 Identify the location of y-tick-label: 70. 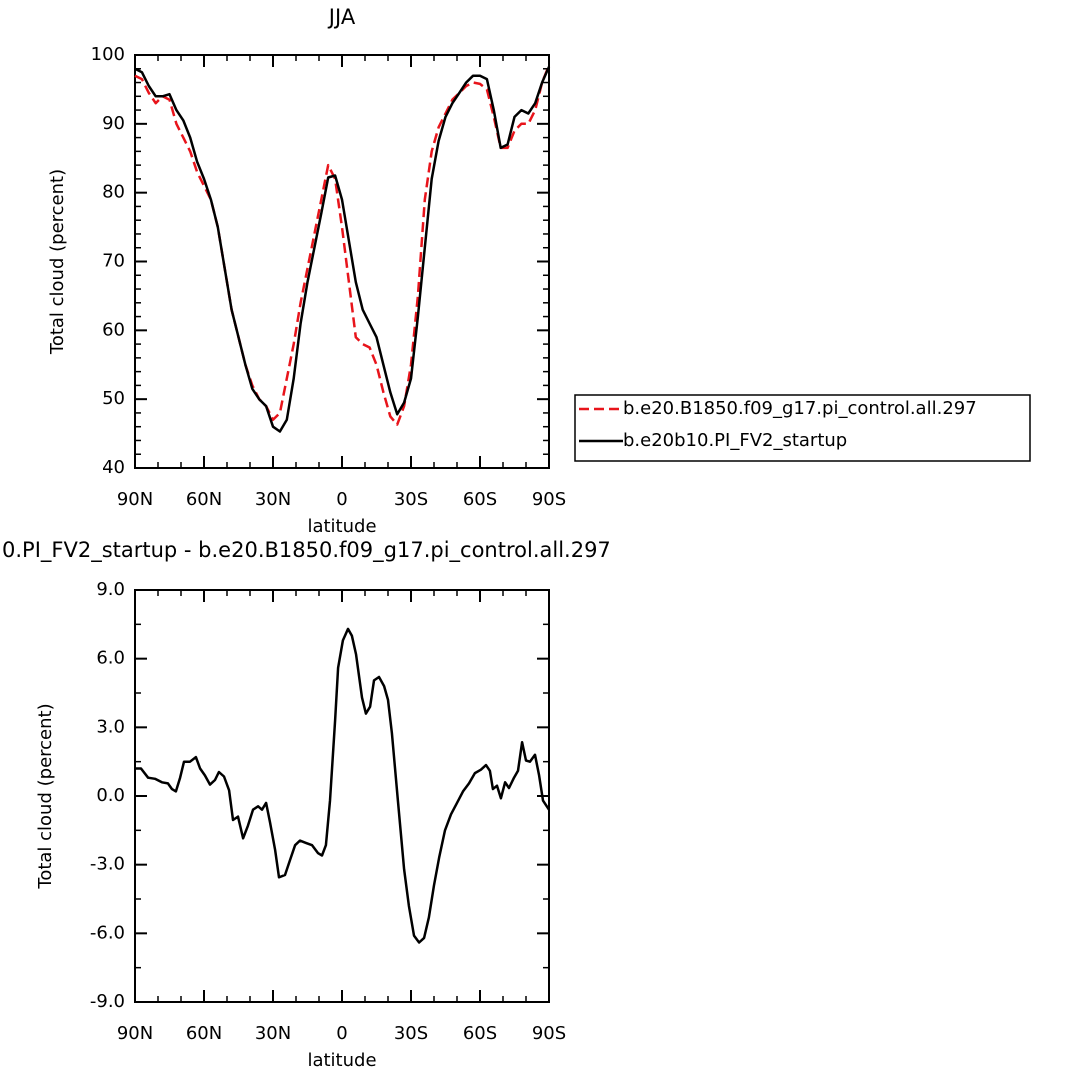
(113, 261).